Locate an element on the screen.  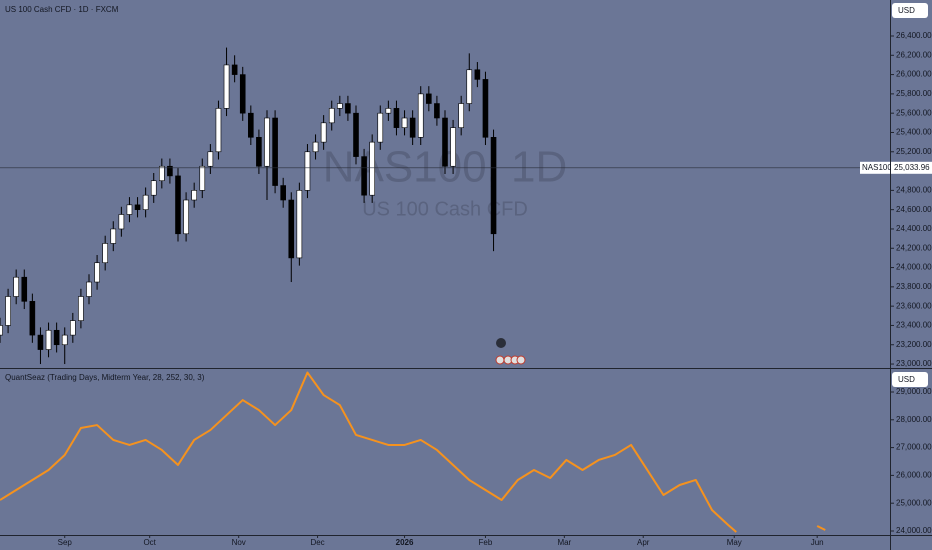
y-tick-label: 27,000.00 is located at coordinates (914, 447).